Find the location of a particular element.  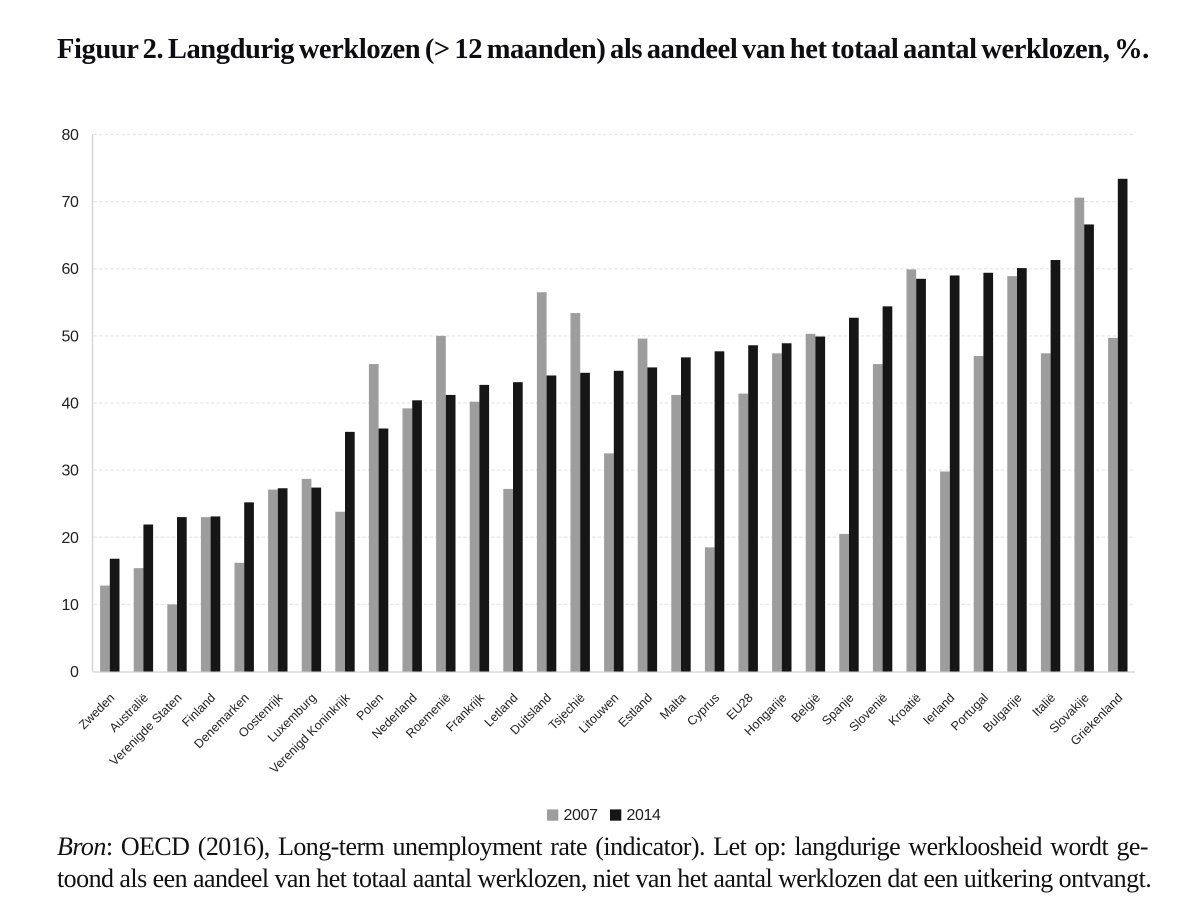

svg-text: België is located at coordinates (806, 708).